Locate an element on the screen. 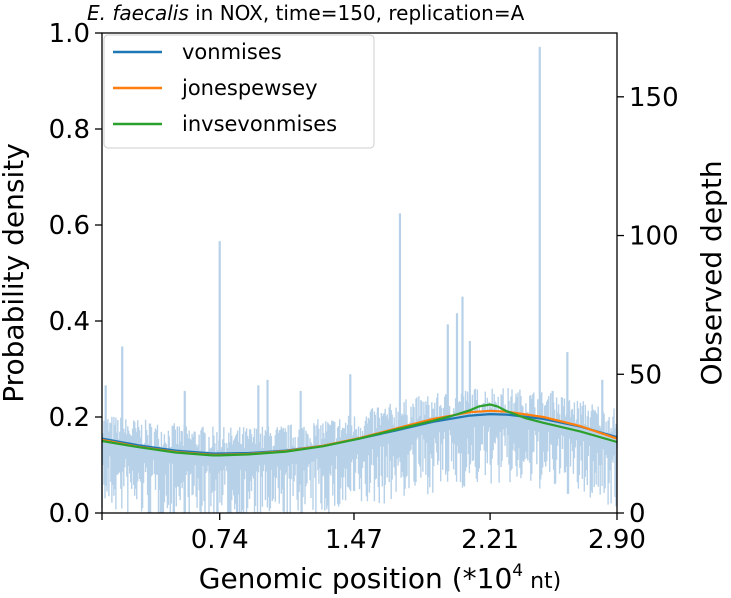 The width and height of the screenshot is (731, 598). x-tick-label-3: 2.90 is located at coordinates (617, 540).